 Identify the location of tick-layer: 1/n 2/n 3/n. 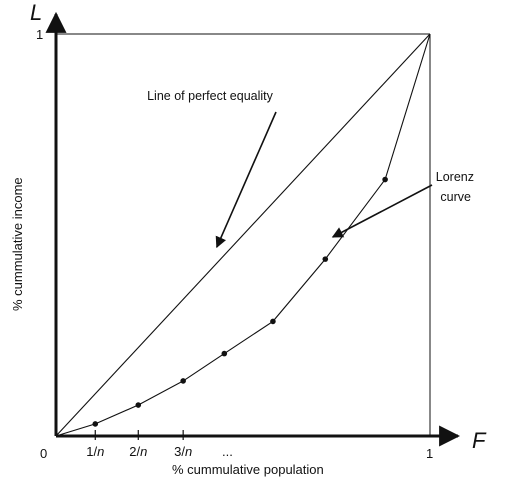
(139, 444).